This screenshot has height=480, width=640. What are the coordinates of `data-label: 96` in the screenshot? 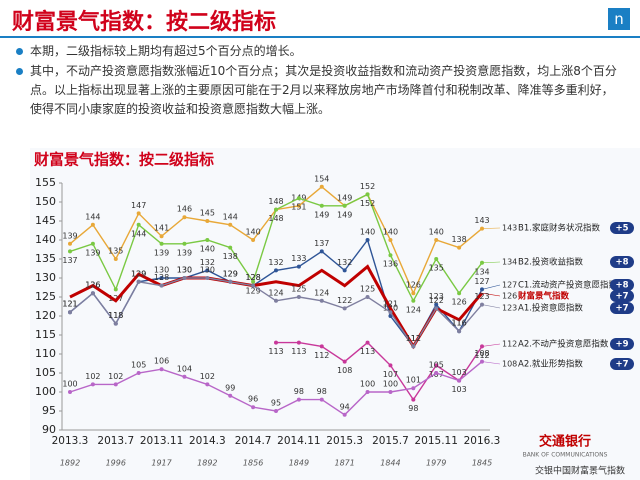 It's located at (253, 399).